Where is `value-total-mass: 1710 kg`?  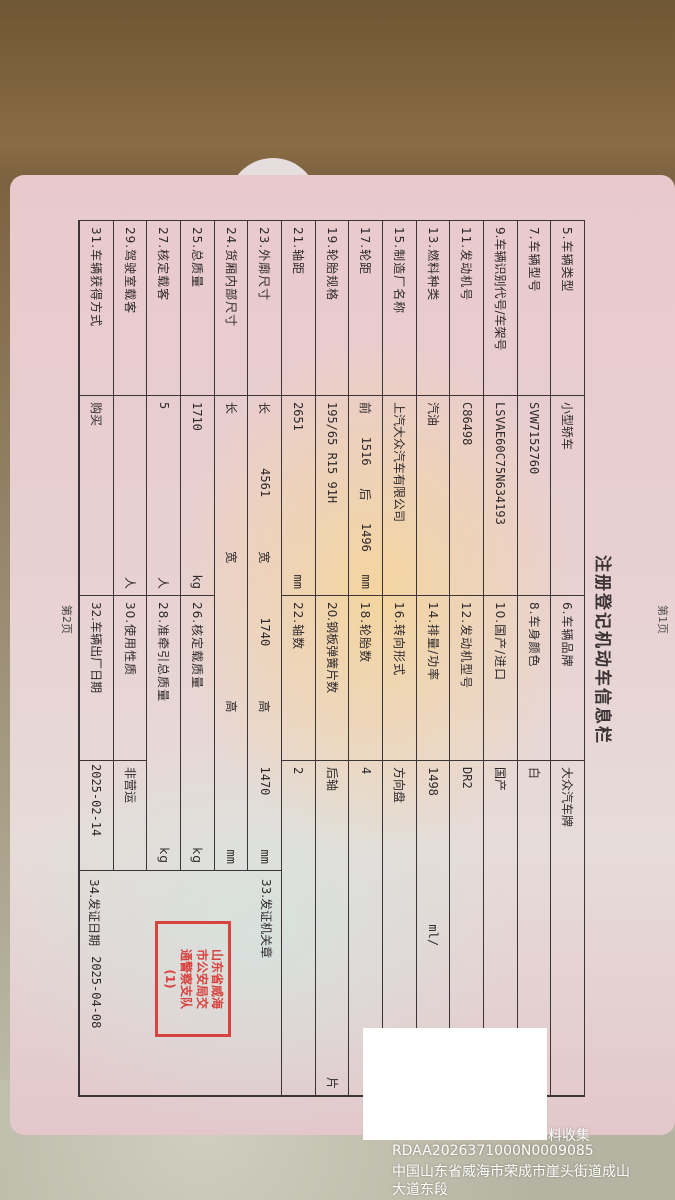
value-total-mass: 1710 kg is located at coordinates (197, 496).